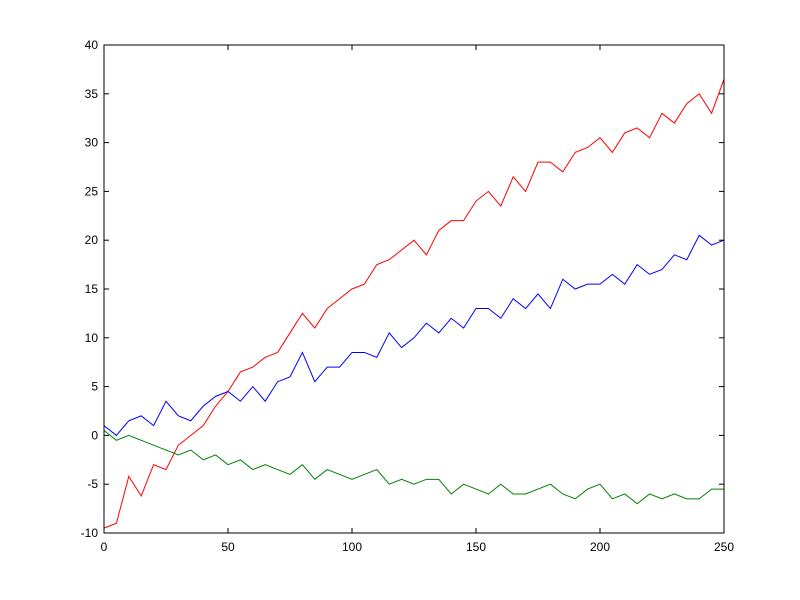 Image resolution: width=800 pixels, height=600 pixels. Describe the element at coordinates (92, 484) in the screenshot. I see `y-tick-label: -5` at that location.